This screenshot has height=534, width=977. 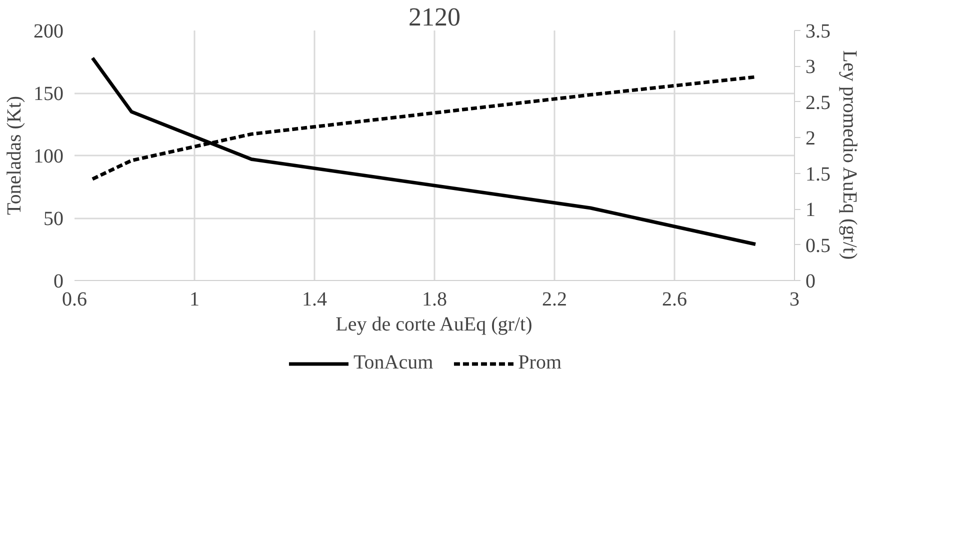 What do you see at coordinates (818, 174) in the screenshot?
I see `y2-tick-label: 1.5` at bounding box center [818, 174].